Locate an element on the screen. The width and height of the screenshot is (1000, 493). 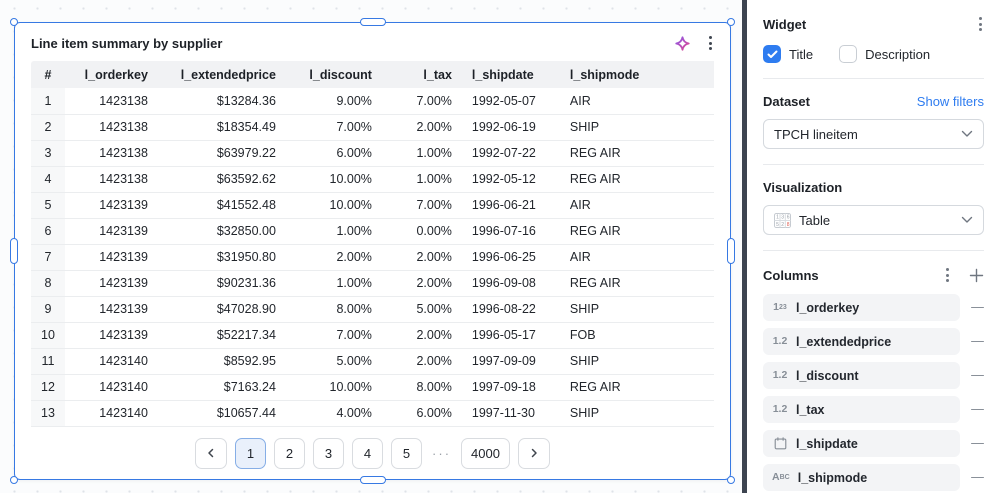
resize-handle-top is located at coordinates (372, 22).